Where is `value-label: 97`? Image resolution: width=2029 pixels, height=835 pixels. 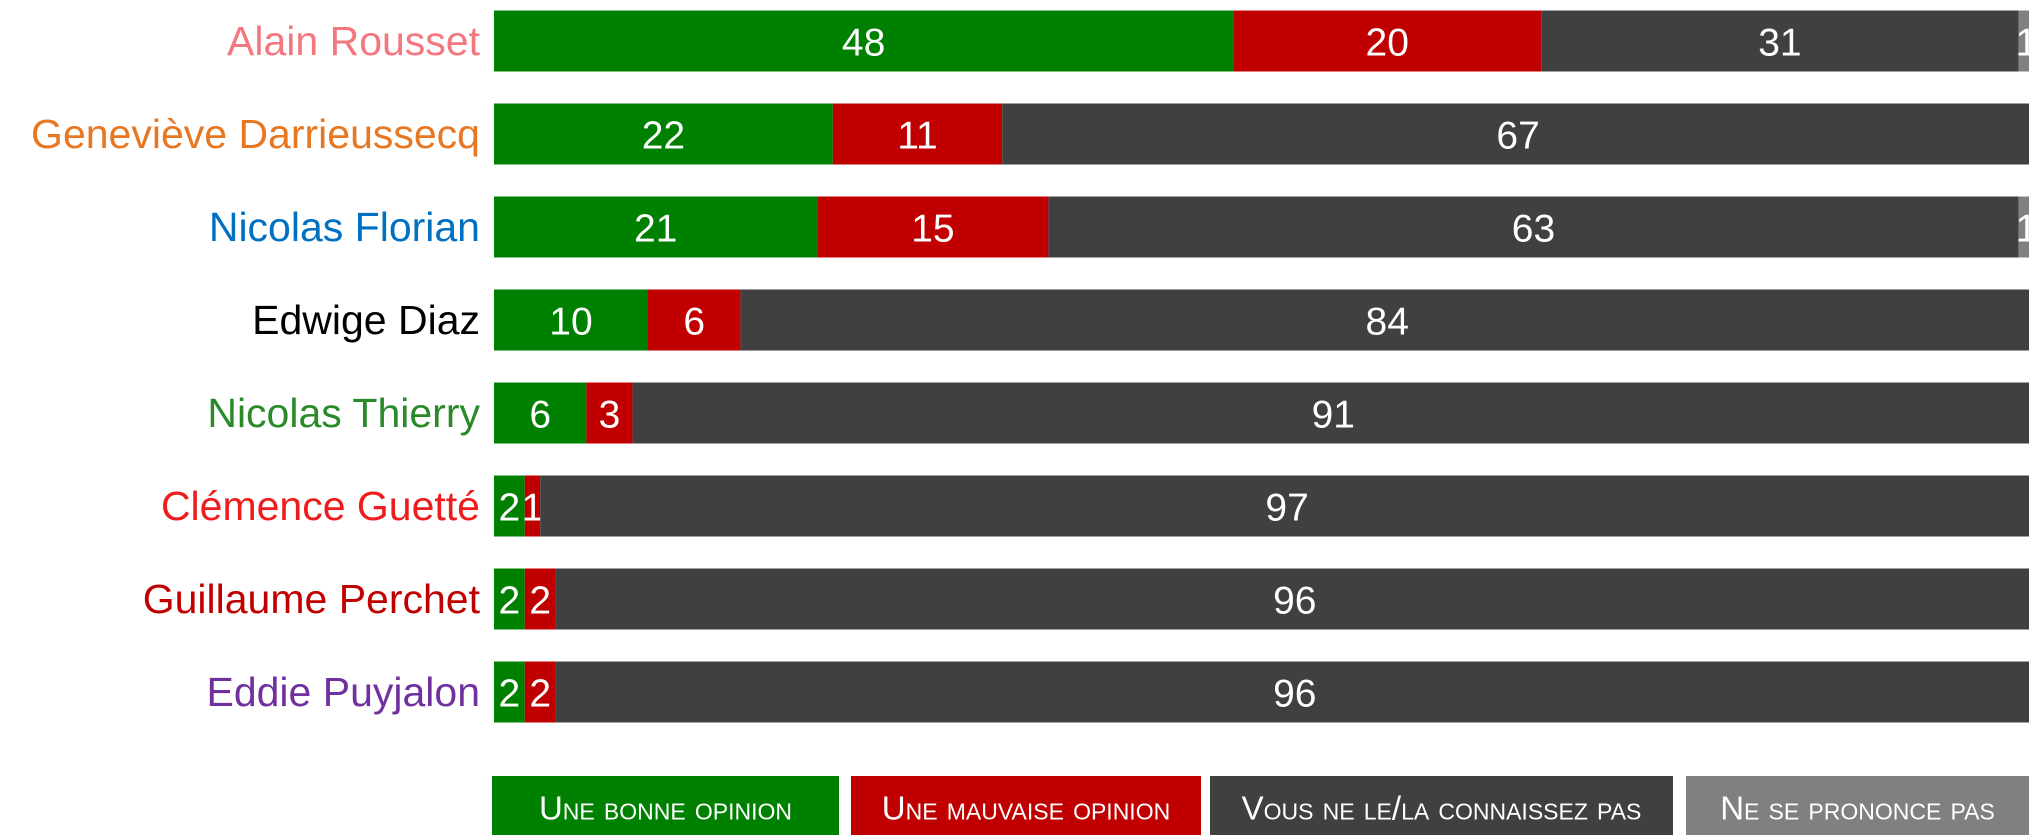 value-label: 97 is located at coordinates (1286, 508).